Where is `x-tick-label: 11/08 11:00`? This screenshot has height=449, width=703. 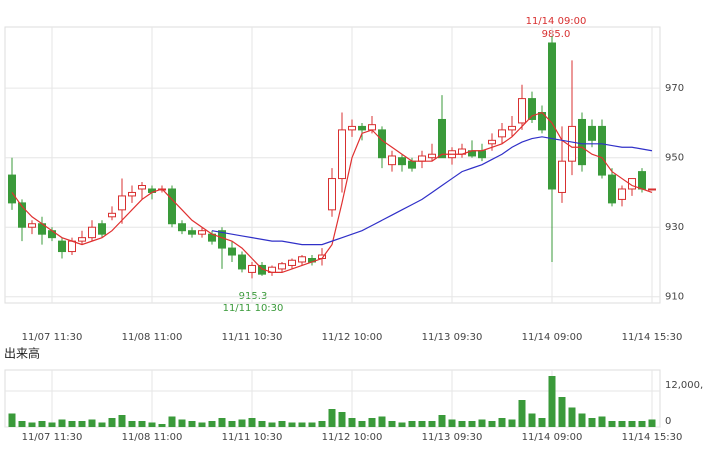 x-tick-label: 11/08 11:00 is located at coordinates (152, 437).